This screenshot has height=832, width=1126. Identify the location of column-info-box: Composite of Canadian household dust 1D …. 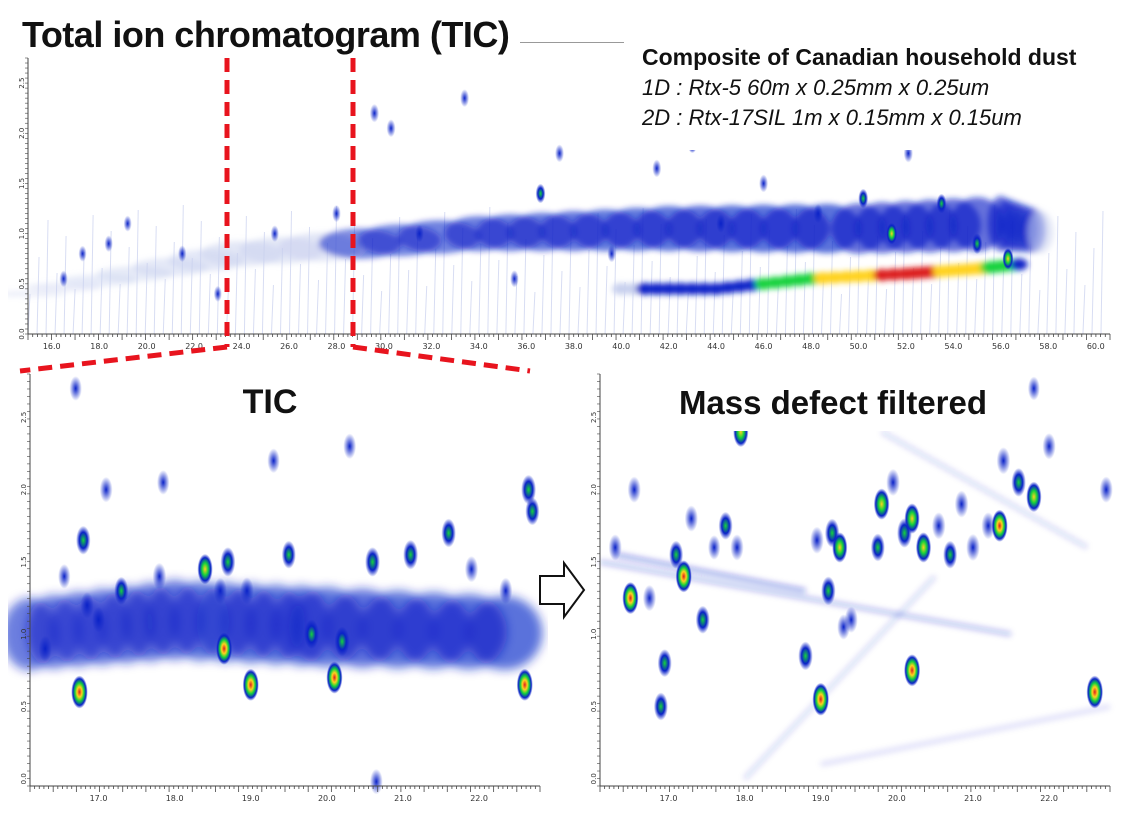
(874, 94).